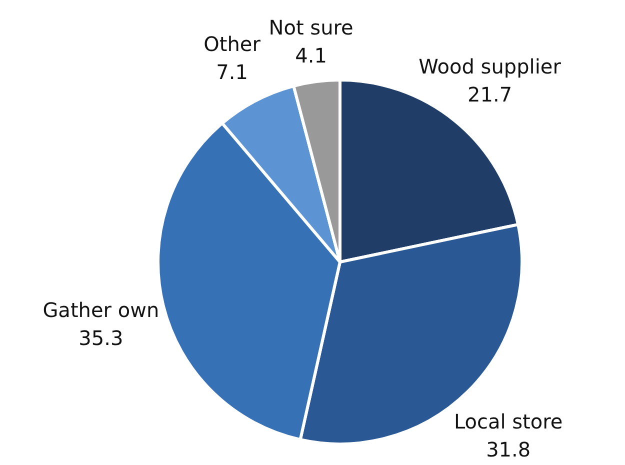  What do you see at coordinates (508, 449) in the screenshot?
I see `data-label: 31.8` at bounding box center [508, 449].